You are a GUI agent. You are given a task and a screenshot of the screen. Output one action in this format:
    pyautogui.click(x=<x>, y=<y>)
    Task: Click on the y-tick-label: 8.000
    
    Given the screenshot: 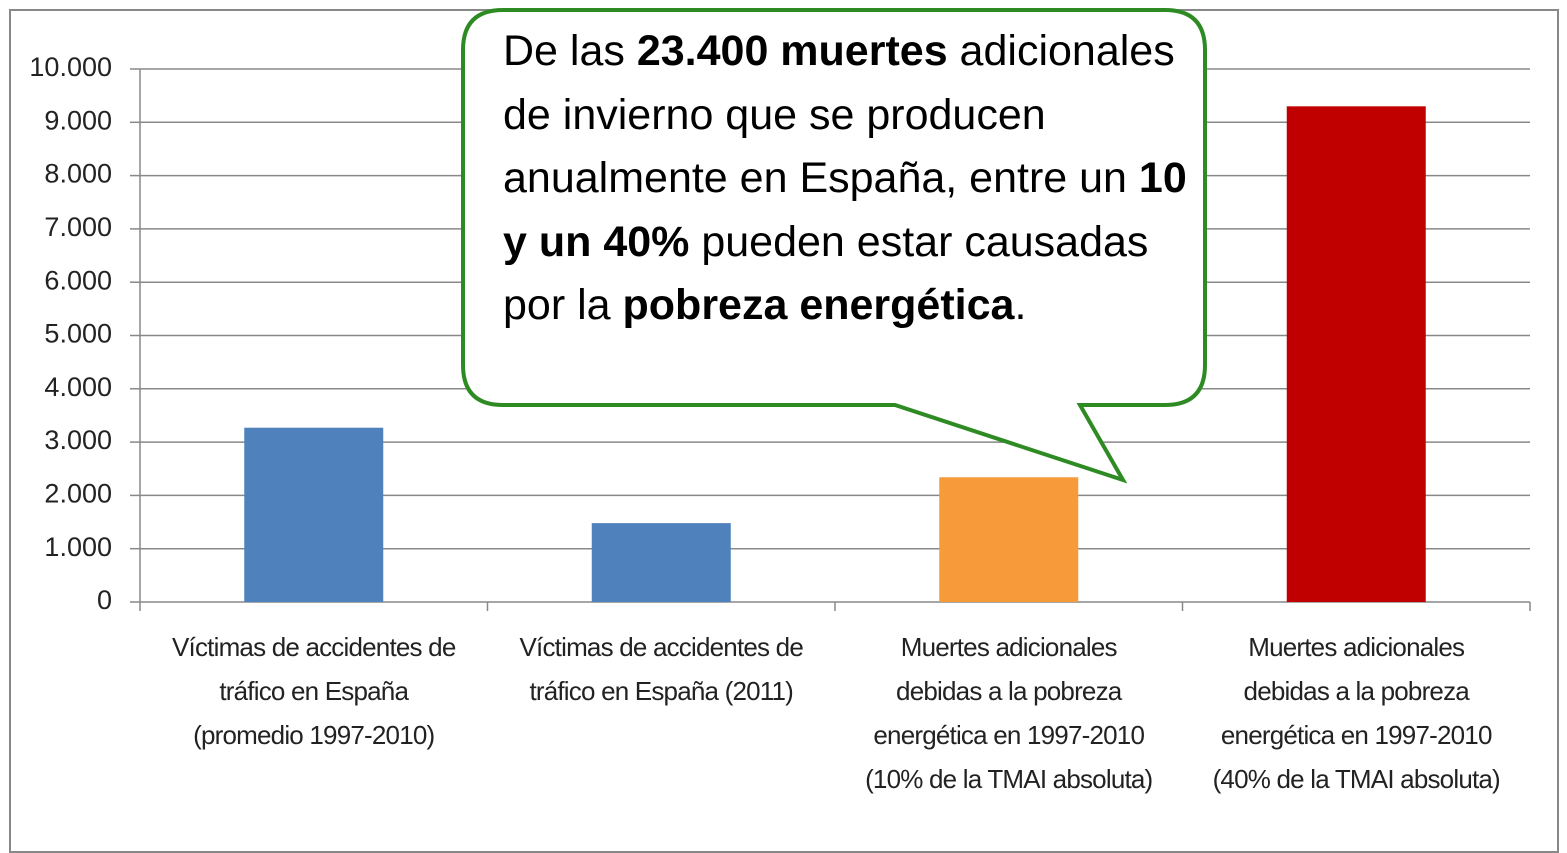 What is the action you would take?
    pyautogui.click(x=78, y=174)
    